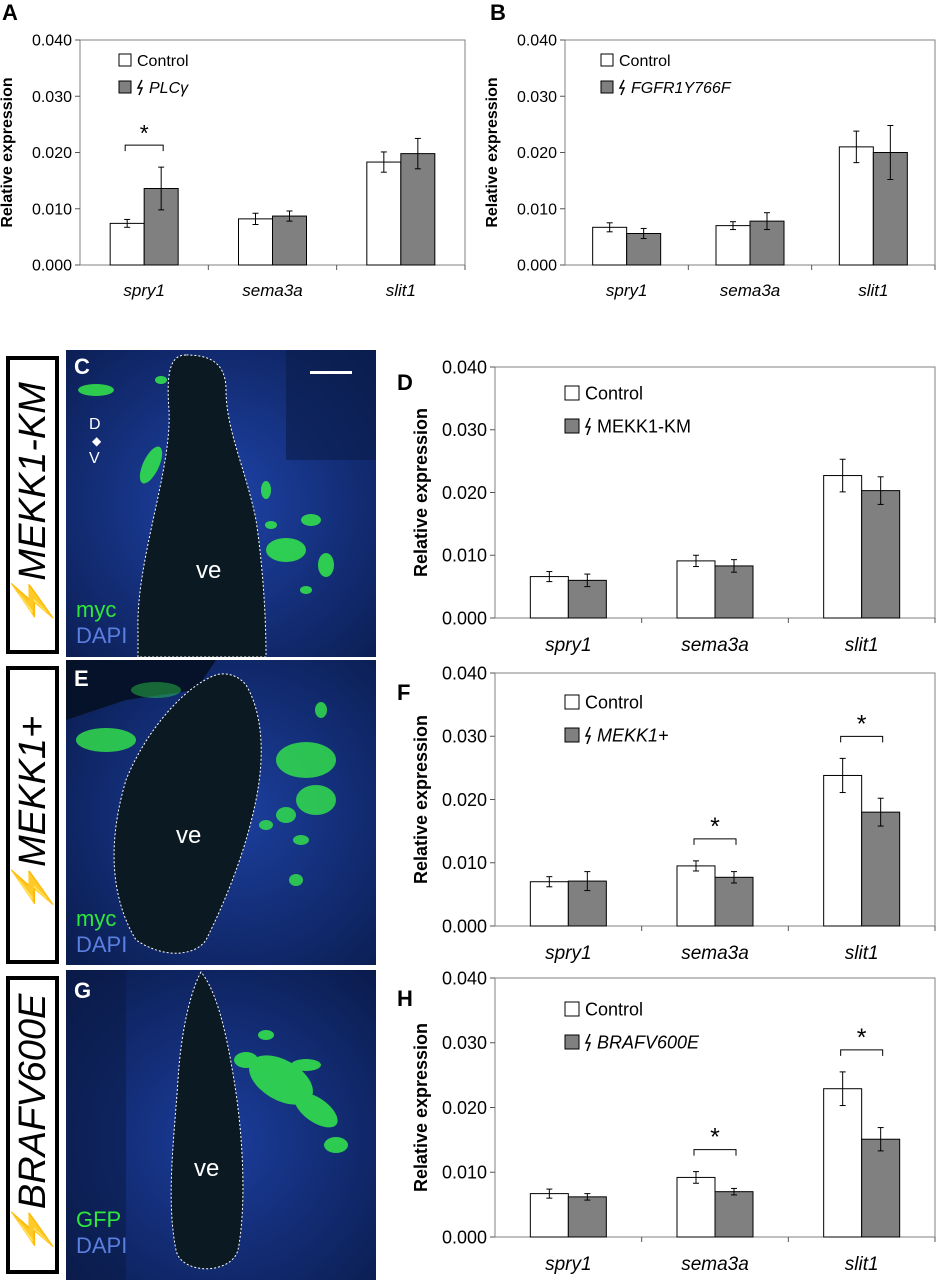 The image size is (939, 1280). What do you see at coordinates (498, 12) in the screenshot?
I see `panel-letter-b: B` at bounding box center [498, 12].